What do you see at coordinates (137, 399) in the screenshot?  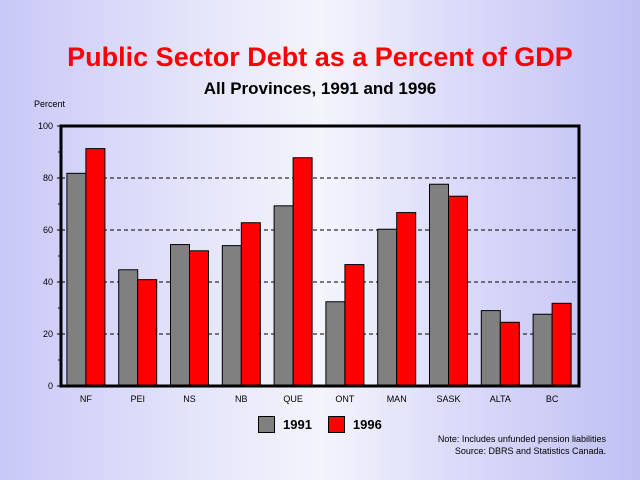 I see `x-tick-label: PEI` at bounding box center [137, 399].